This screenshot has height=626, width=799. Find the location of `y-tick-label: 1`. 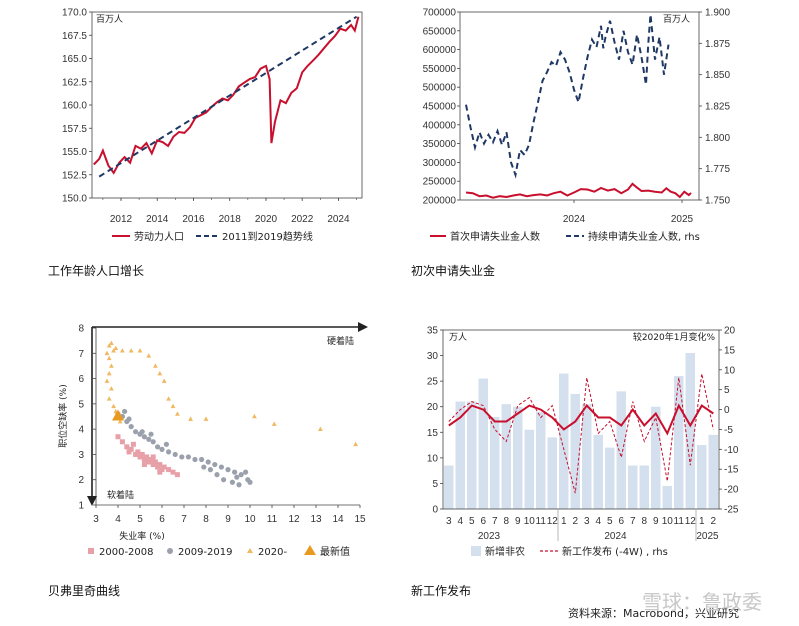

y-tick-label: 1 is located at coordinates (81, 506).